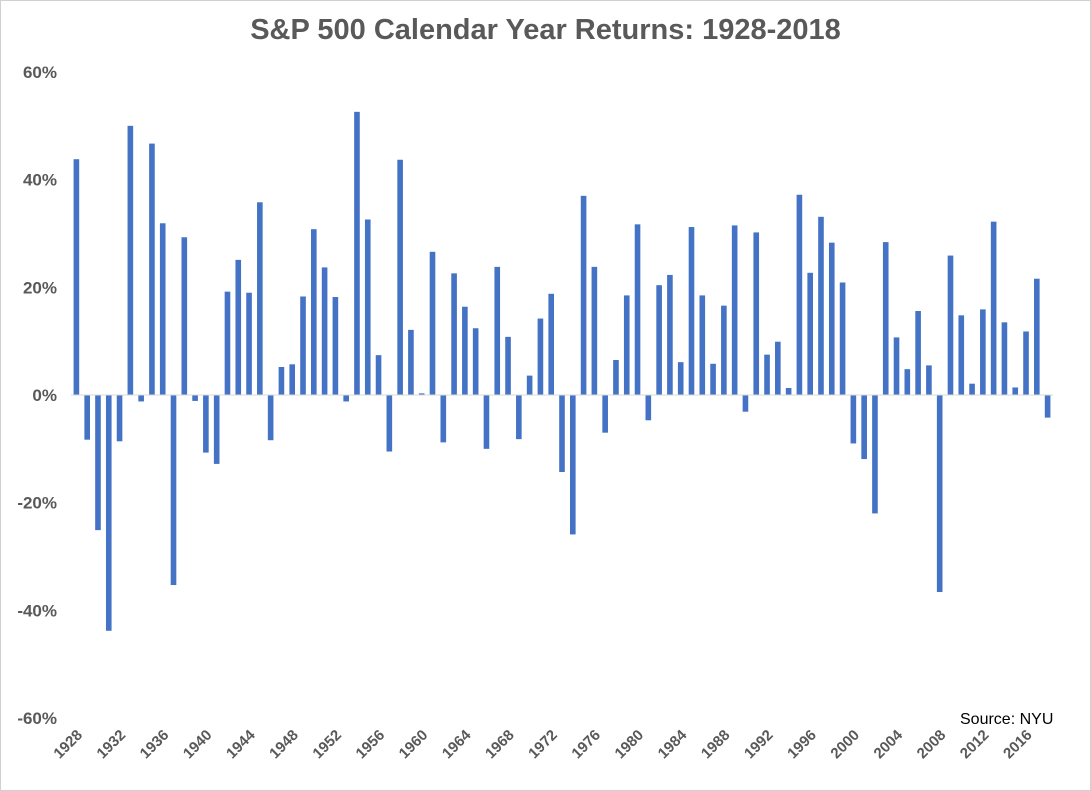 This screenshot has height=791, width=1091. Describe the element at coordinates (335, 346) in the screenshot. I see `bar-1952` at that location.